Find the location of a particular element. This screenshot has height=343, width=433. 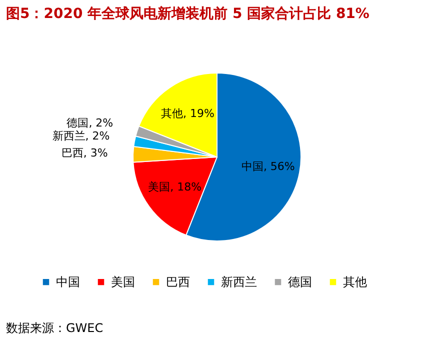

legend-label: 新西兰 is located at coordinates (239, 282).